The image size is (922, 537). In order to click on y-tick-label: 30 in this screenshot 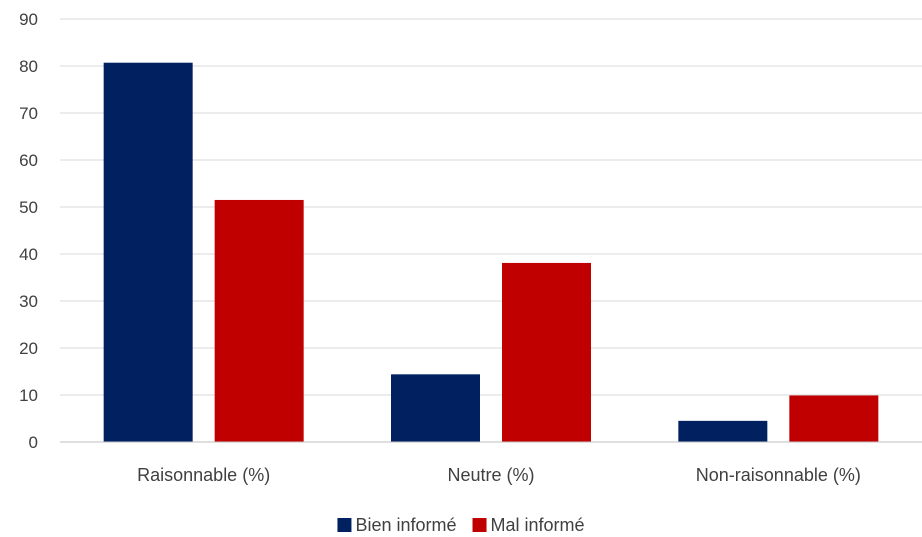, I will do `click(28, 301)`.